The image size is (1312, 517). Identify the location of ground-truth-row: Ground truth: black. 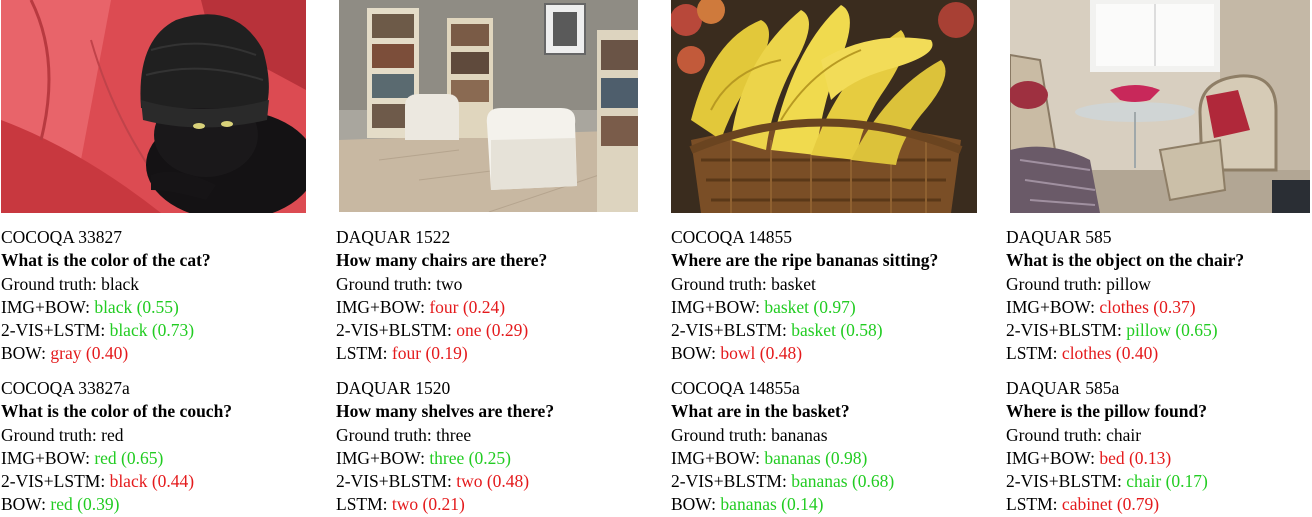
(166, 284).